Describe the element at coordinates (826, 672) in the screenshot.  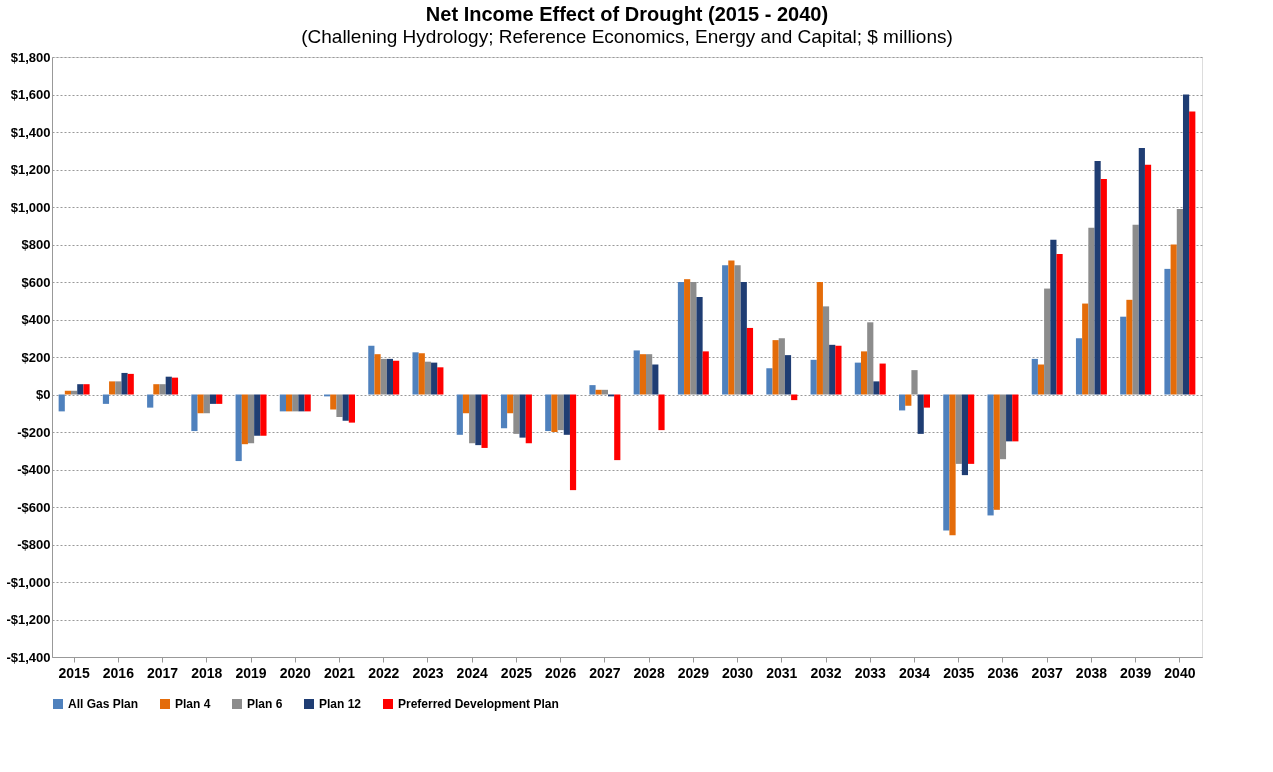
I see `x-tick-label: 2032` at that location.